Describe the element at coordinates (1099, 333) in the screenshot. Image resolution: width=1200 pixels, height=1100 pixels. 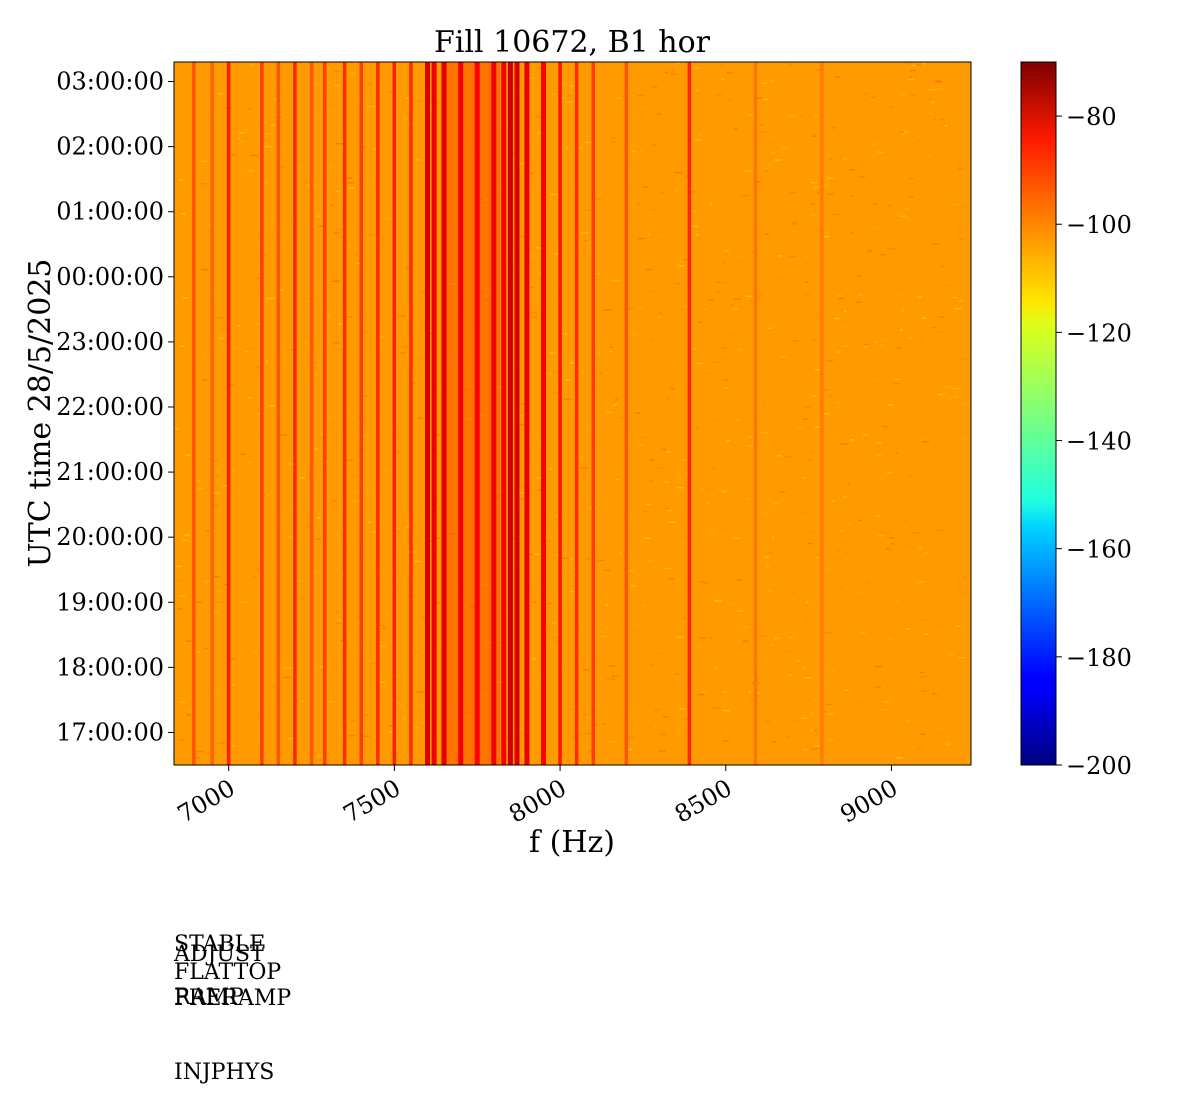
I see `colorbar-tick-label: −120` at that location.